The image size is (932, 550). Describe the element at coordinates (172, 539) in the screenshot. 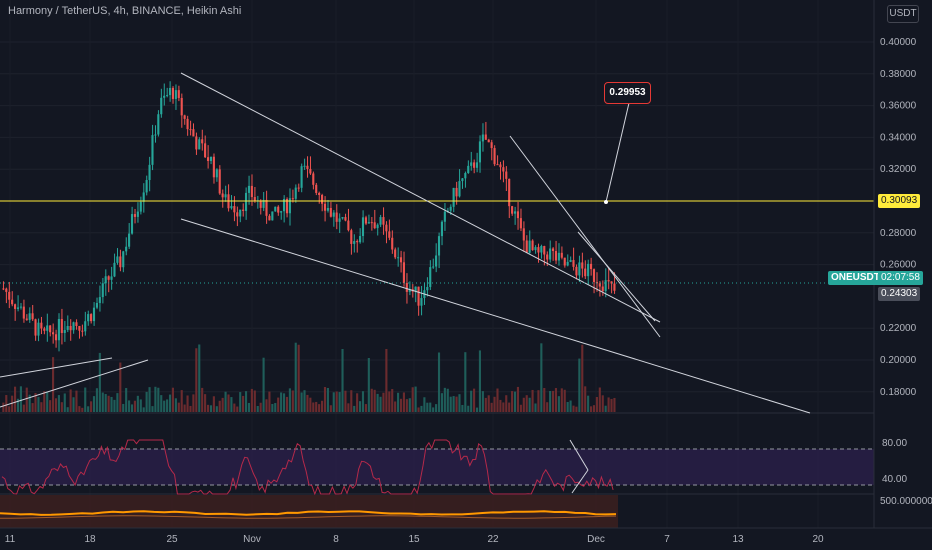

I see `time-tick-label: 25` at that location.